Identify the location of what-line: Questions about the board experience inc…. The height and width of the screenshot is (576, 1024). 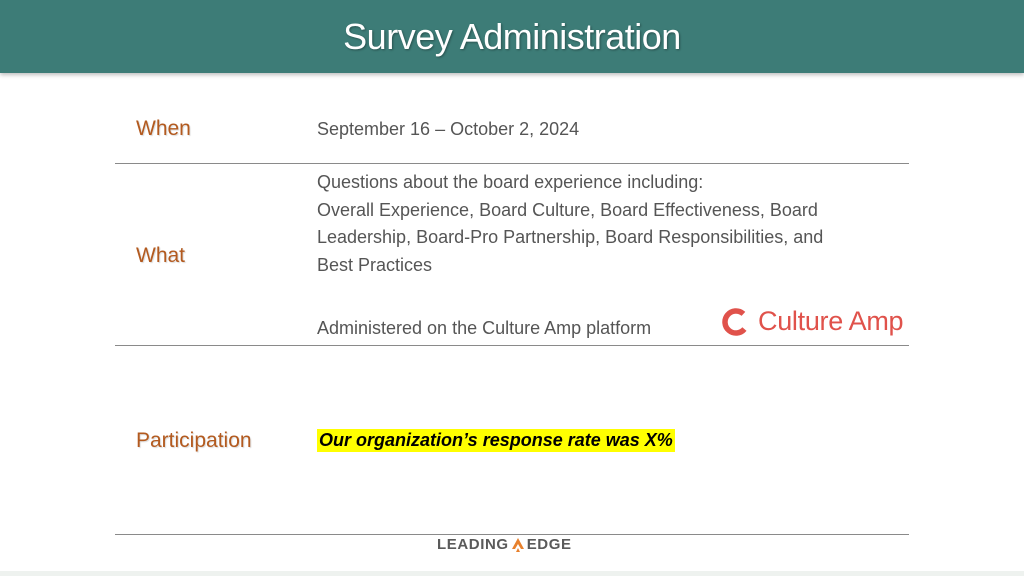
(510, 182).